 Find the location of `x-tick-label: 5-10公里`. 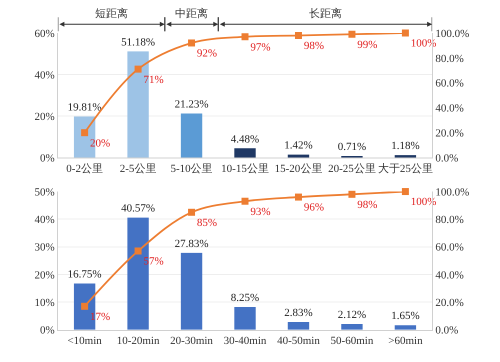

x-tick-label: 5-10公里 is located at coordinates (191, 168).